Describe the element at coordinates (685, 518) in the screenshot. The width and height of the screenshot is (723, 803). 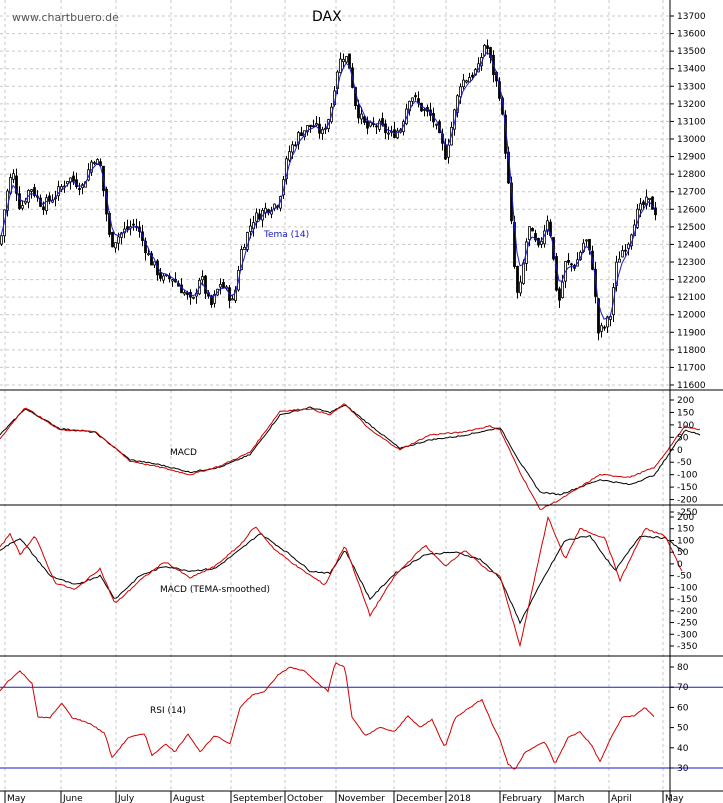
I see `indicator-tick-label: 200` at that location.